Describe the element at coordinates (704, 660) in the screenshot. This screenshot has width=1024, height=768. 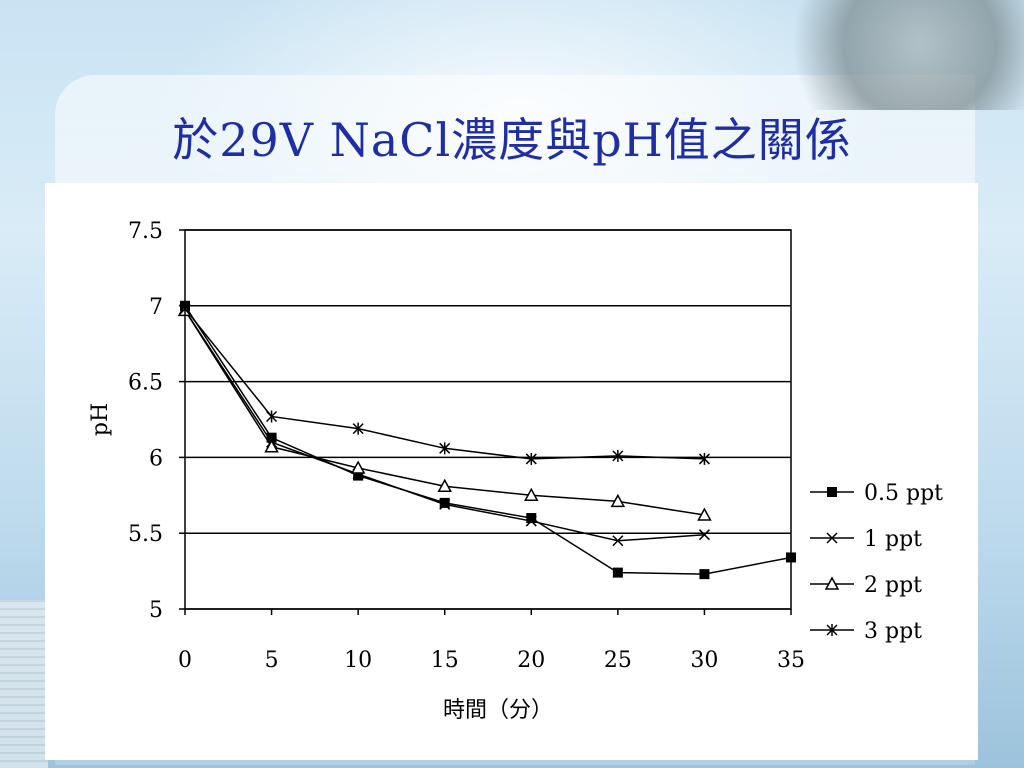
I see `x-tick-label: 30` at that location.